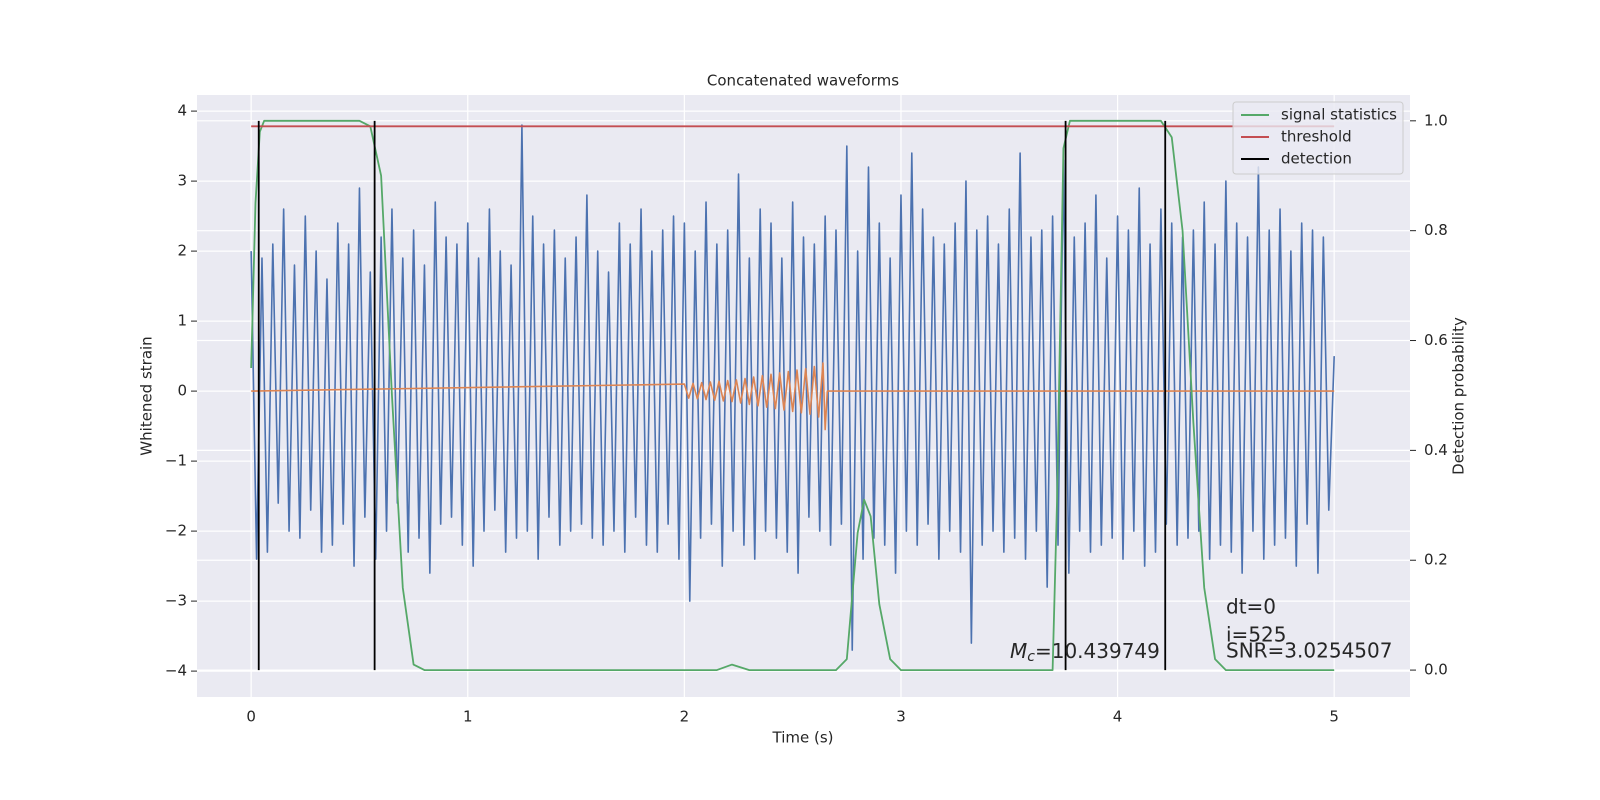 Image resolution: width=1600 pixels, height=800 pixels. What do you see at coordinates (176, 601) in the screenshot?
I see `y-tick-label: −3` at bounding box center [176, 601].